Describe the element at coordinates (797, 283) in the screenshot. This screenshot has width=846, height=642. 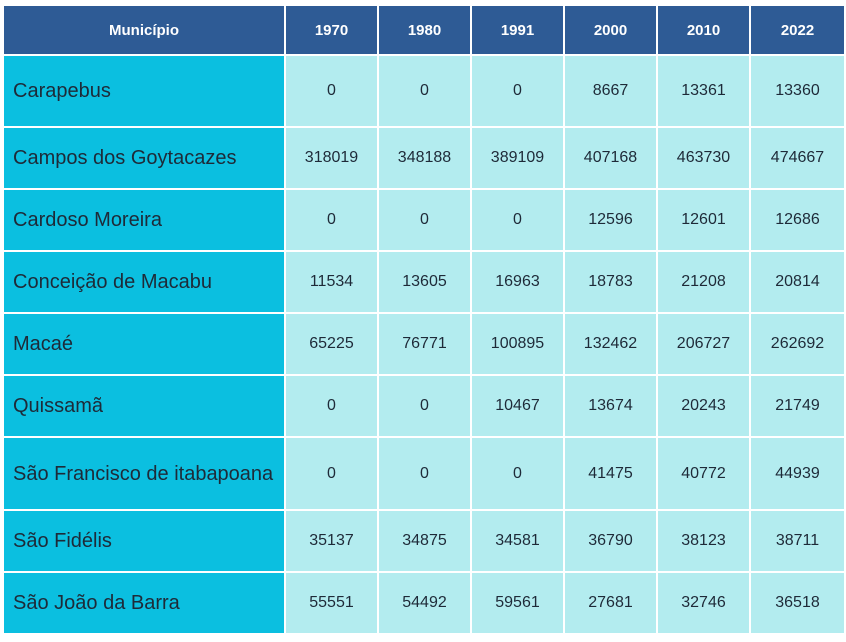
I see `value-cell: 20814` at that location.